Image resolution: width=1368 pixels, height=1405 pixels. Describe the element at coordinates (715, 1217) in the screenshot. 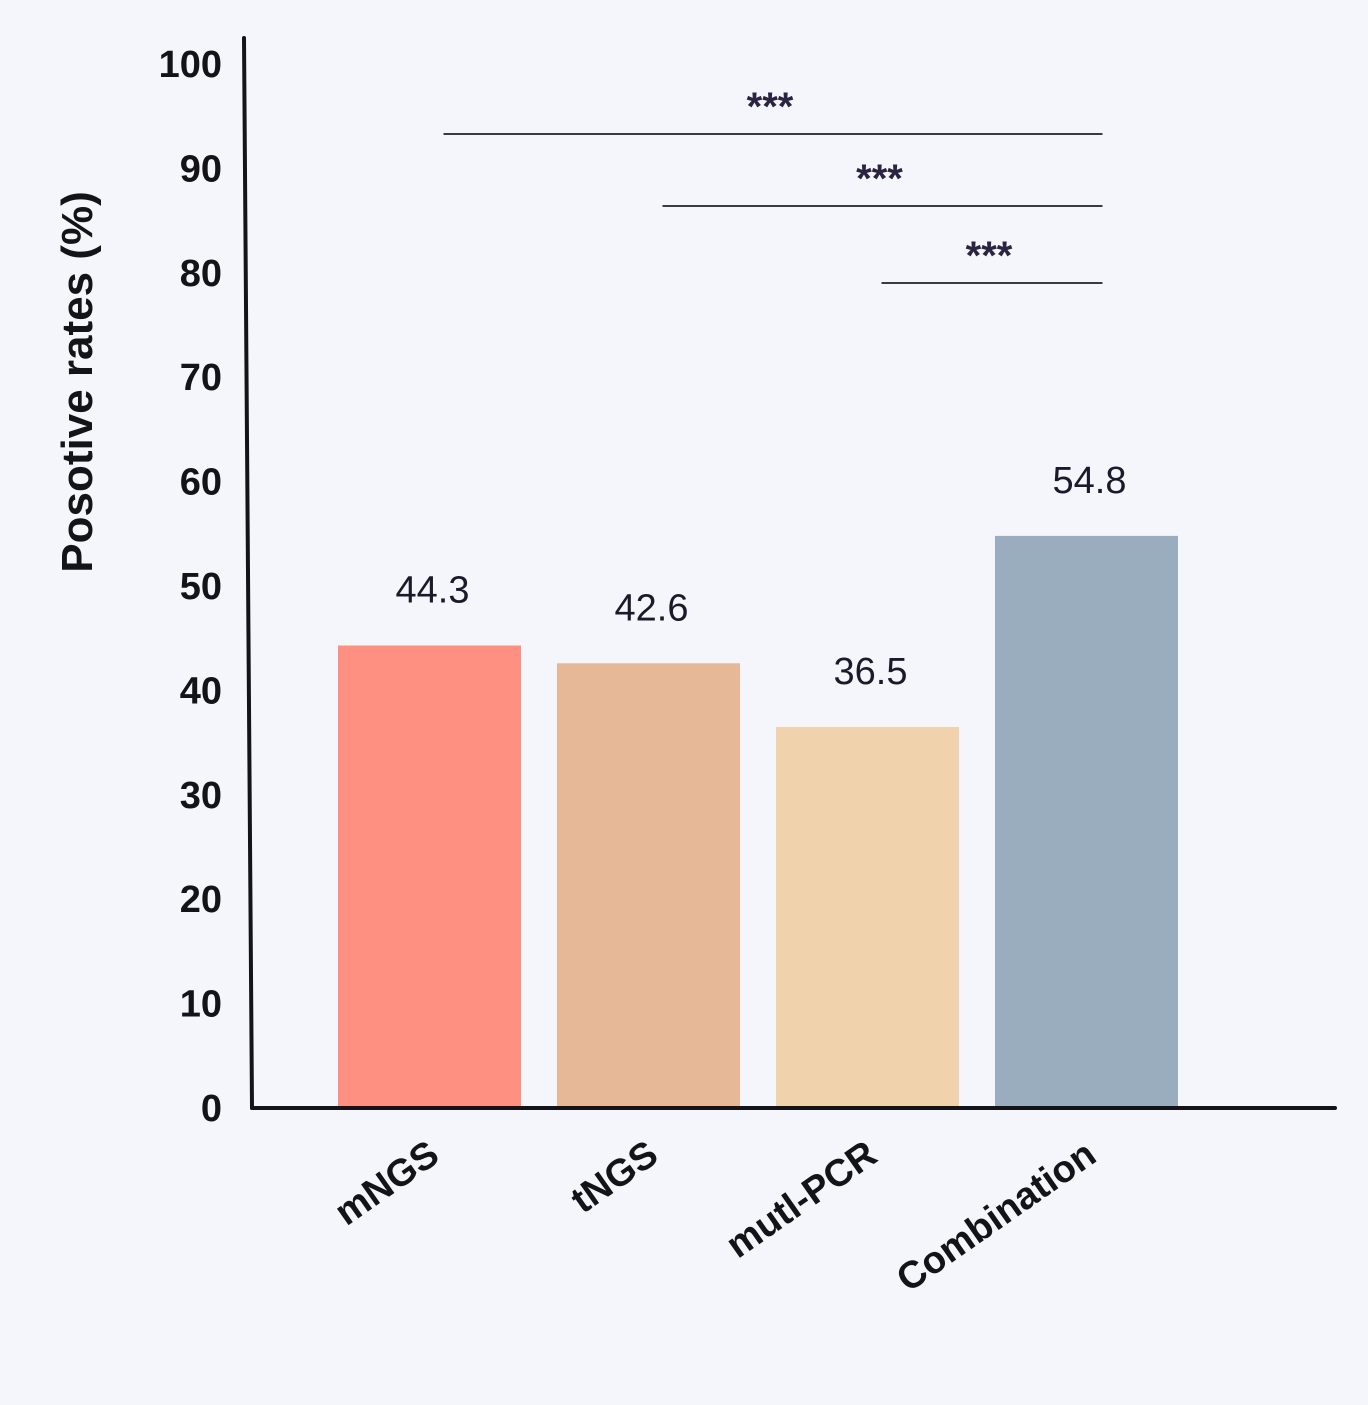

I see `x-tick-labels-group: mNGS tNGS mutl-PCR Combination` at that location.